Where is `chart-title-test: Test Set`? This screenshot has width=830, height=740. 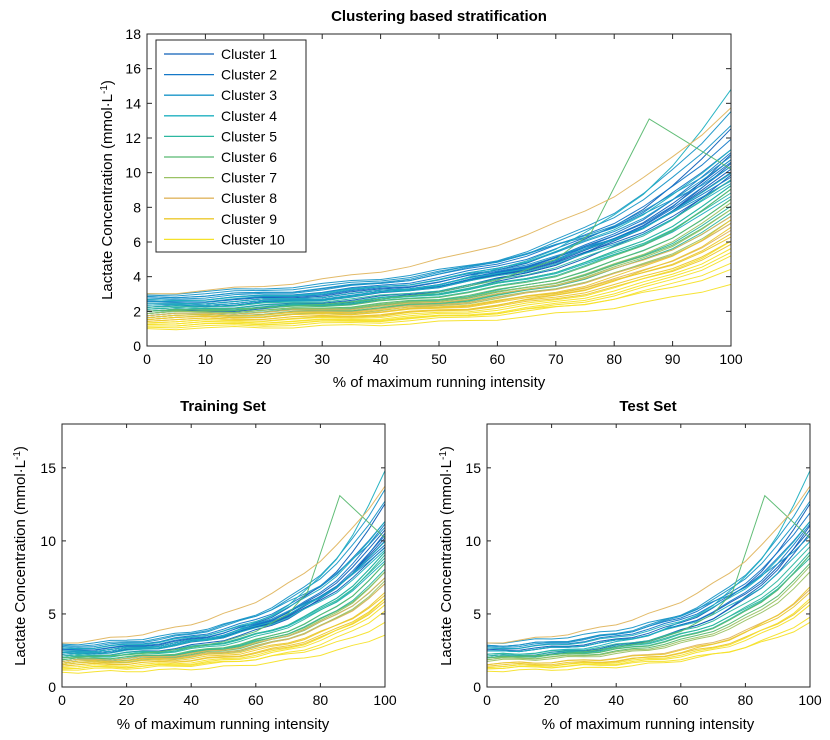
chart-title-test: Test Set is located at coordinates (647, 406).